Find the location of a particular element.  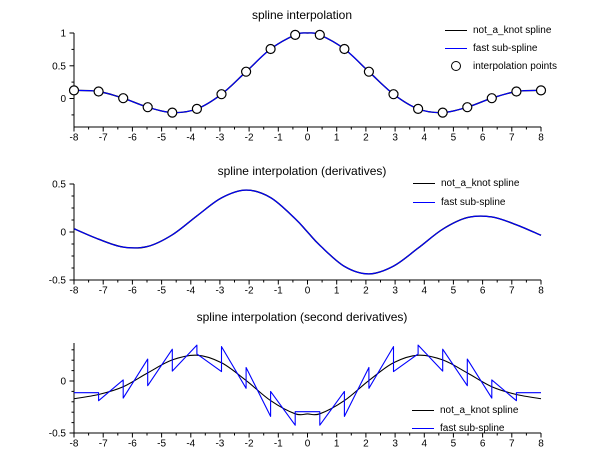

series-not-a-knot-spline is located at coordinates (307, 385).